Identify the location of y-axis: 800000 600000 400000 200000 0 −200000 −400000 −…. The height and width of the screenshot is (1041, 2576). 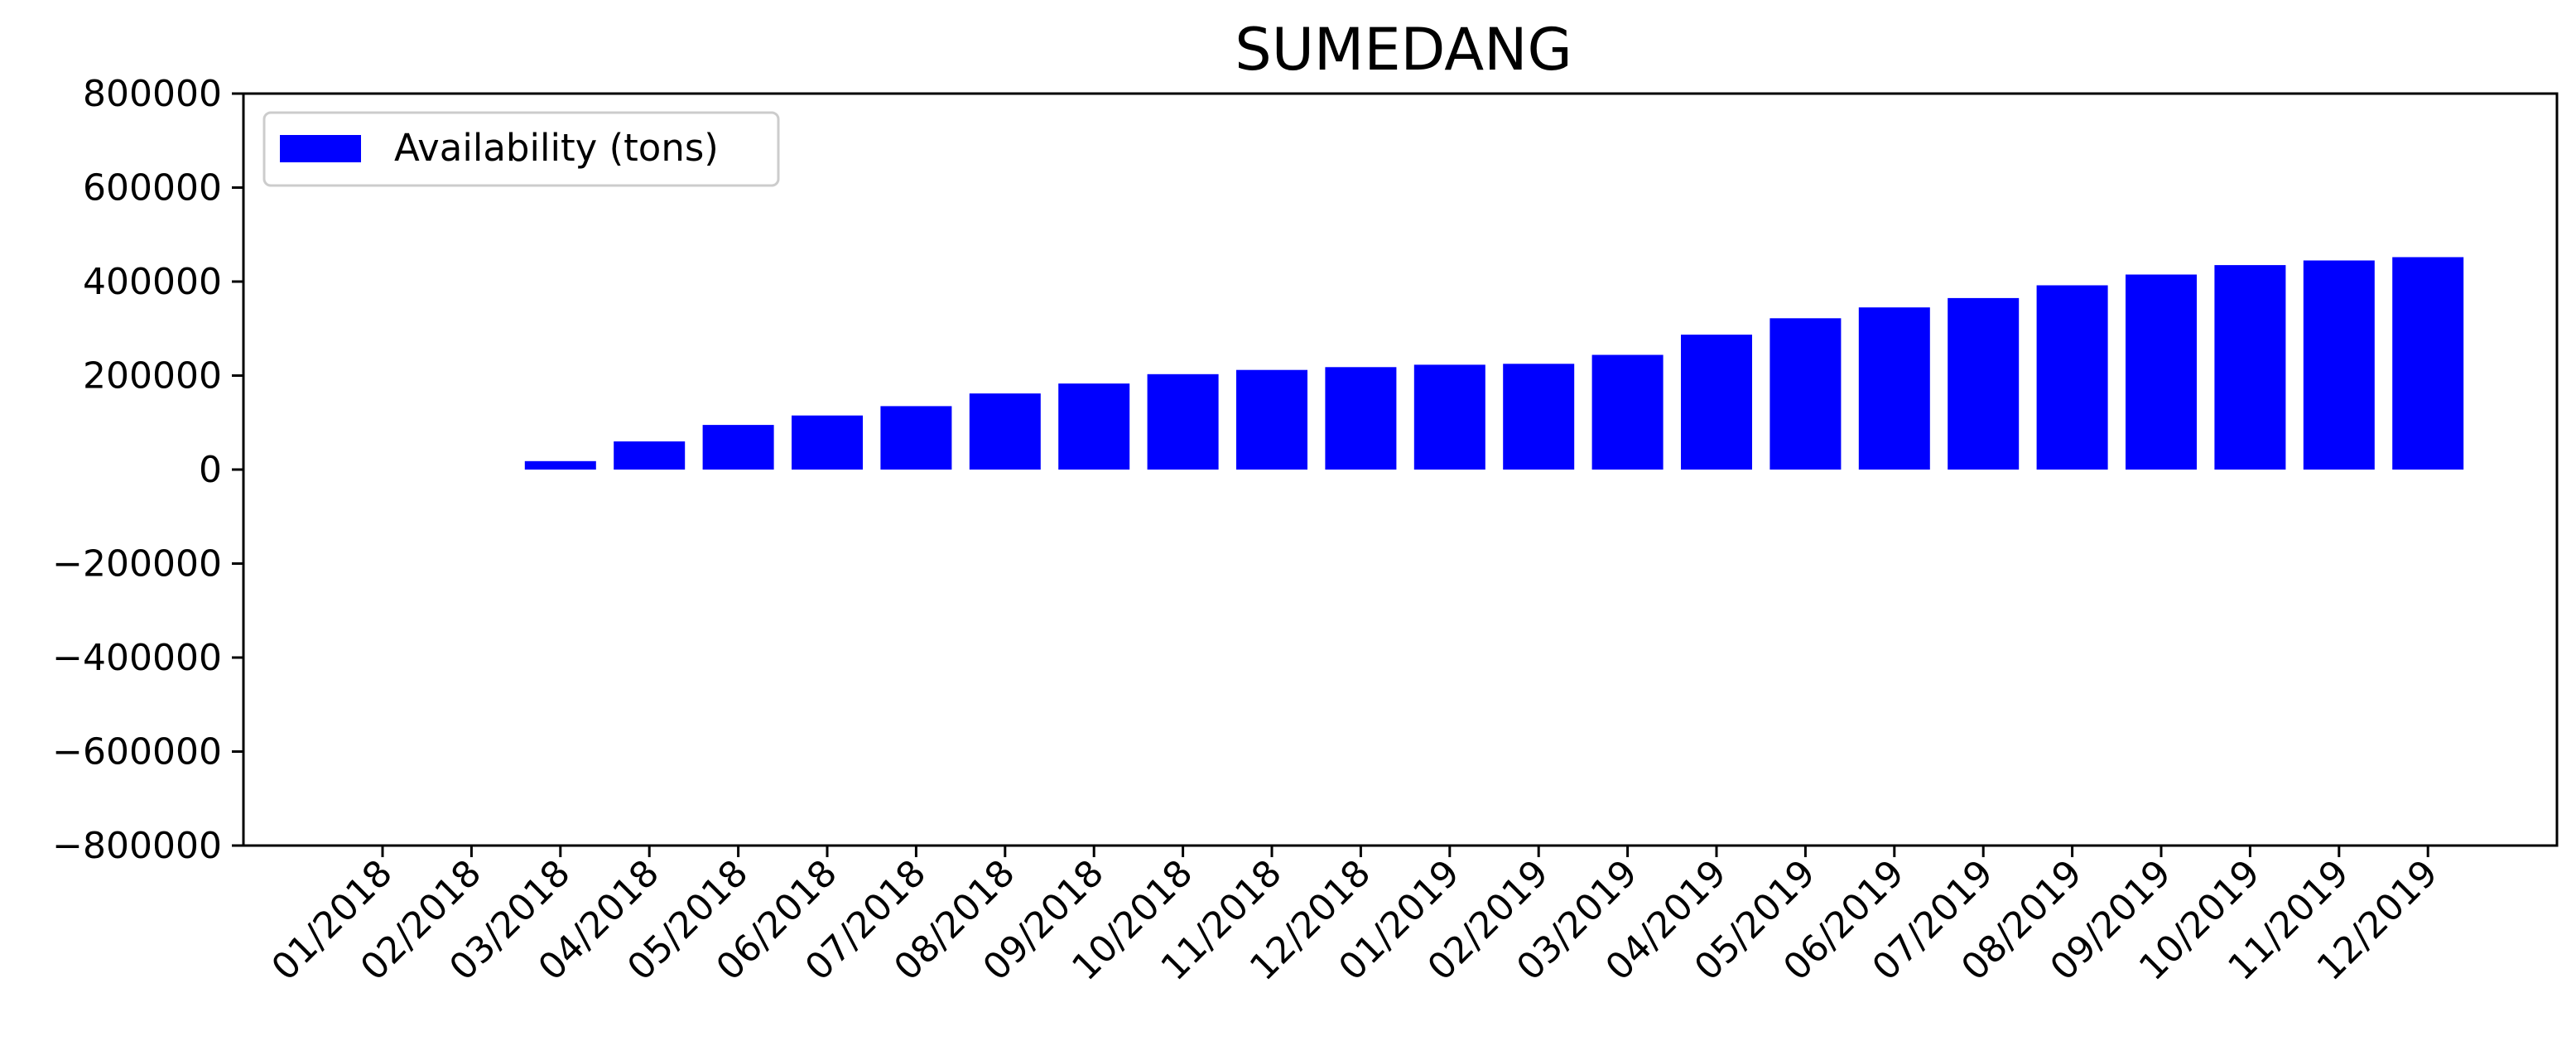
(147, 470).